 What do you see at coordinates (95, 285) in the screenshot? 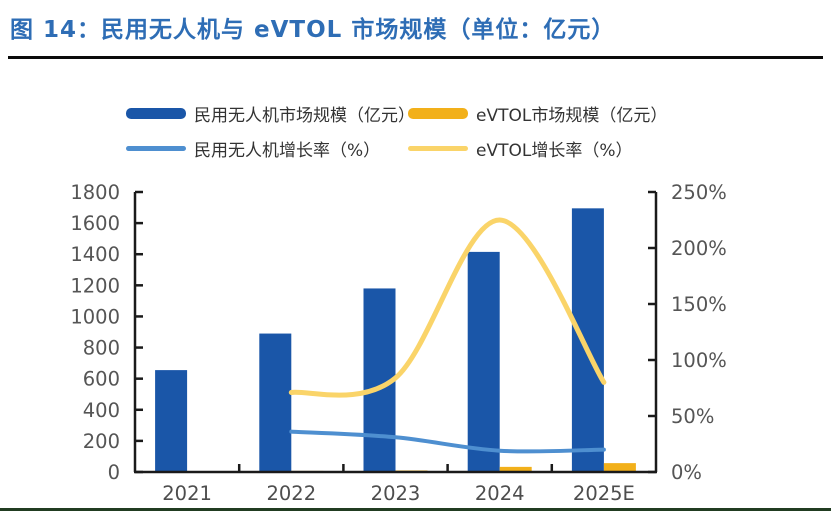
I see `y-axis-left-label: 1200` at bounding box center [95, 285].